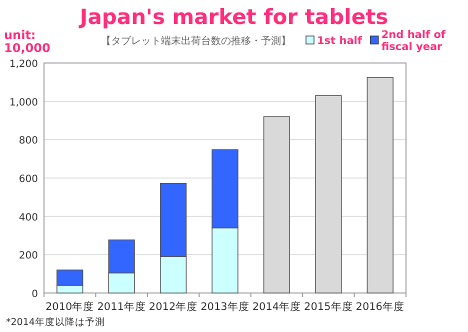  I want to click on legend-label: 2nd half of fiscal year, so click(413, 41).